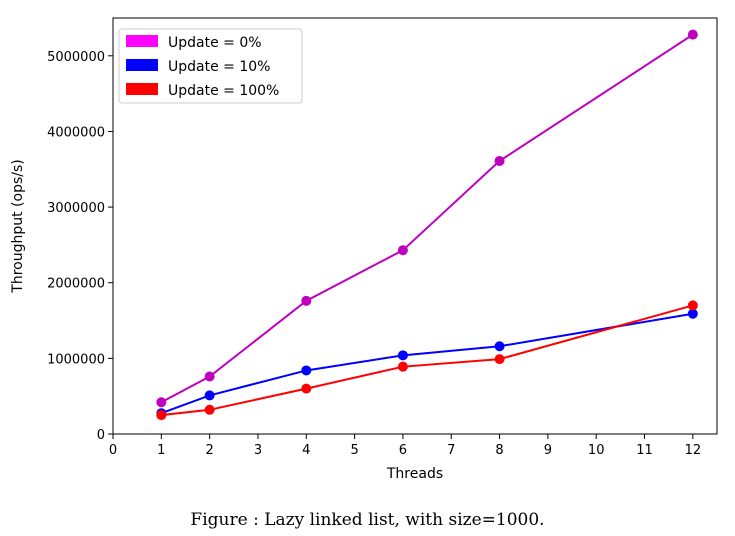 Image resolution: width=735 pixels, height=536 pixels. I want to click on x-tick-label: 9, so click(548, 450).